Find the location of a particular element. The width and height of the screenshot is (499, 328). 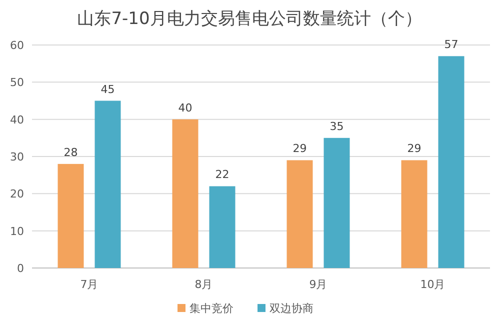

data-label: 22 is located at coordinates (222, 175).